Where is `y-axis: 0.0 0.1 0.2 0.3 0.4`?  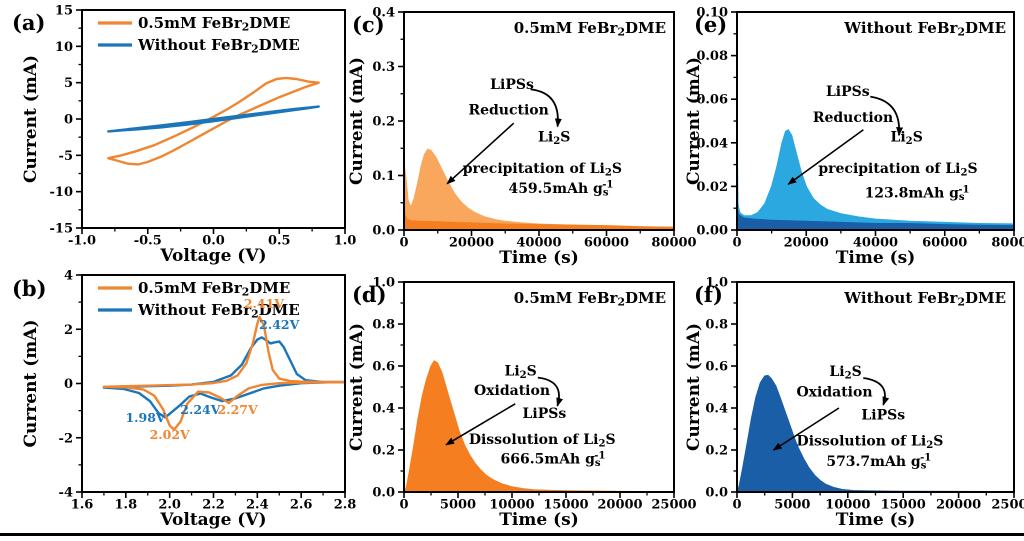
y-axis: 0.0 0.1 0.2 0.3 0.4 is located at coordinates (388, 122).